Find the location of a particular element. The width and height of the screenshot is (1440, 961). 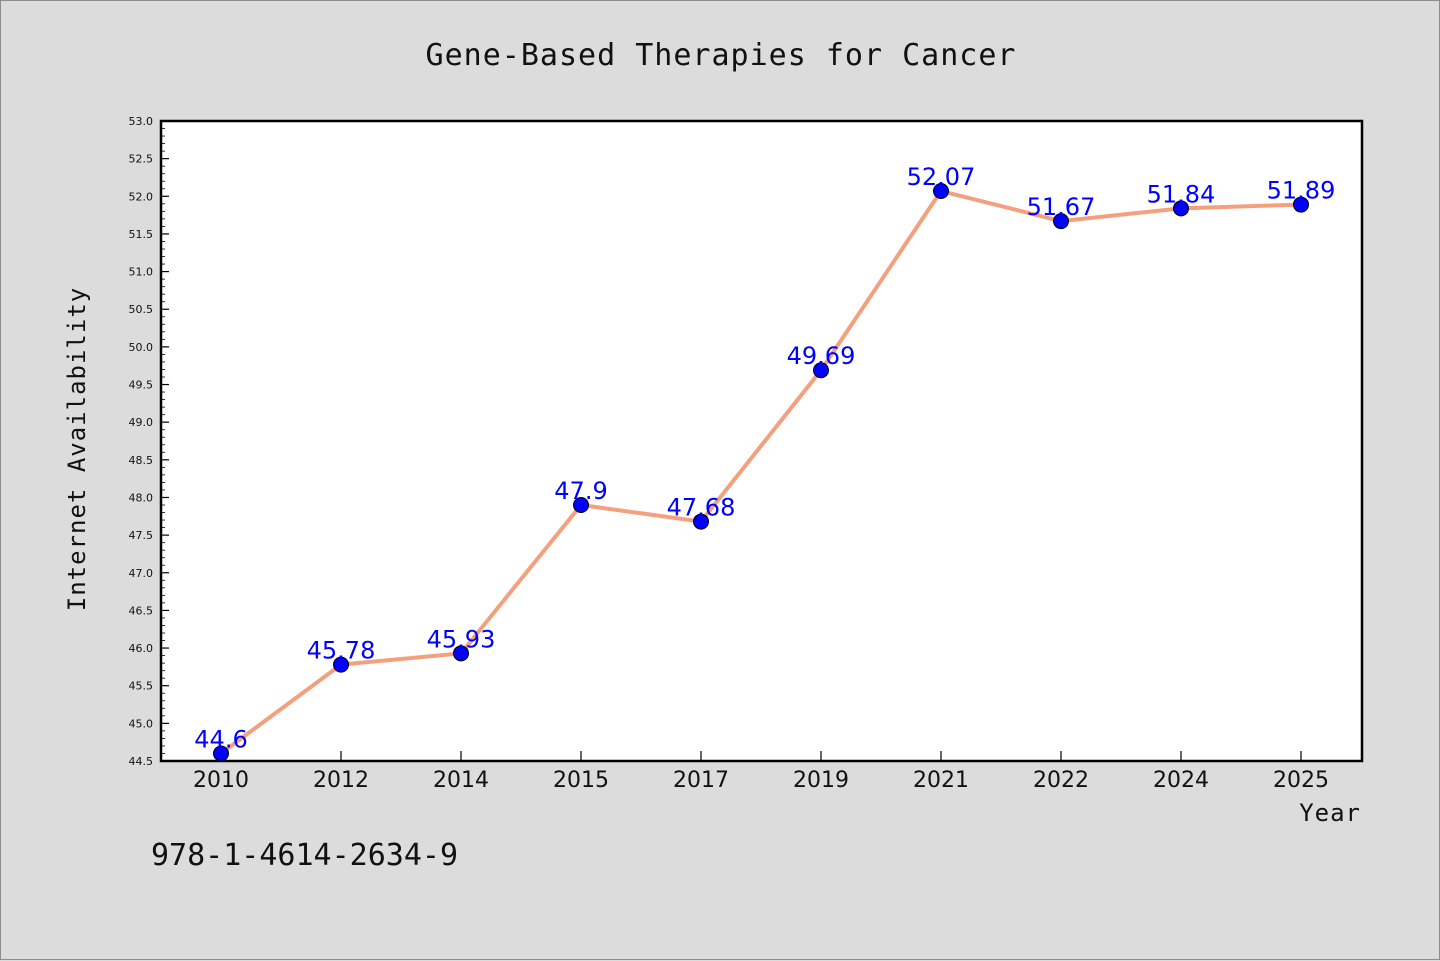

data-label: 52.07 is located at coordinates (941, 177).